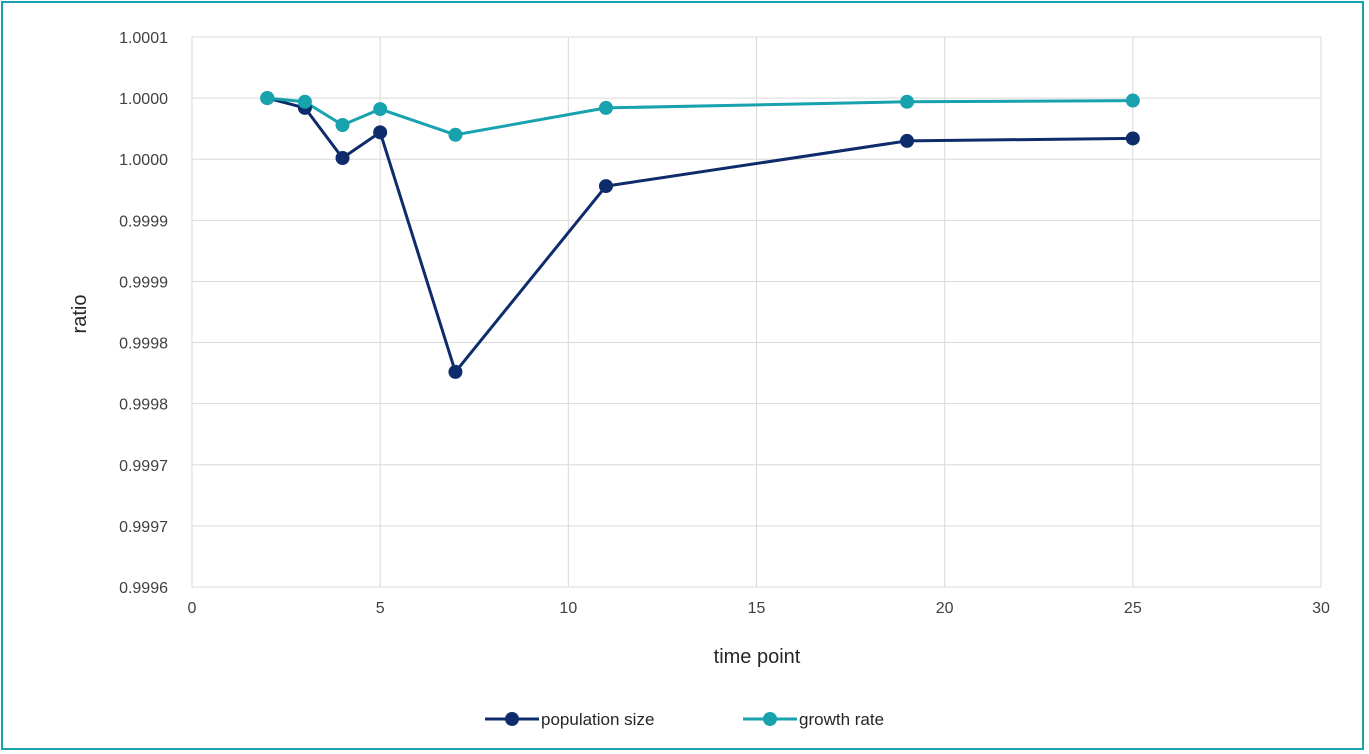  What do you see at coordinates (684, 719) in the screenshot?
I see `legend: population size growth rate` at bounding box center [684, 719].